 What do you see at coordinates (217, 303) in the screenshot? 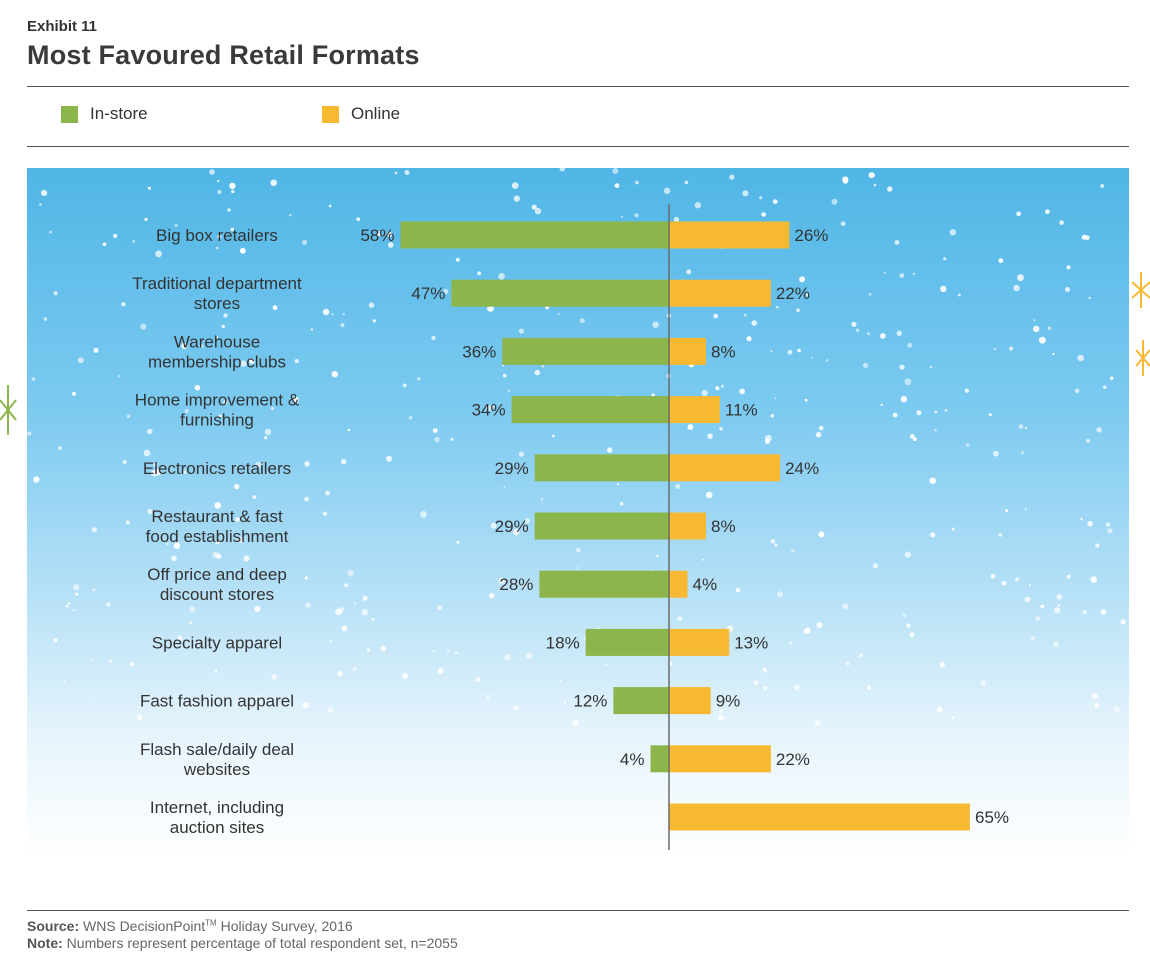
I see `category-label-line: stores` at bounding box center [217, 303].